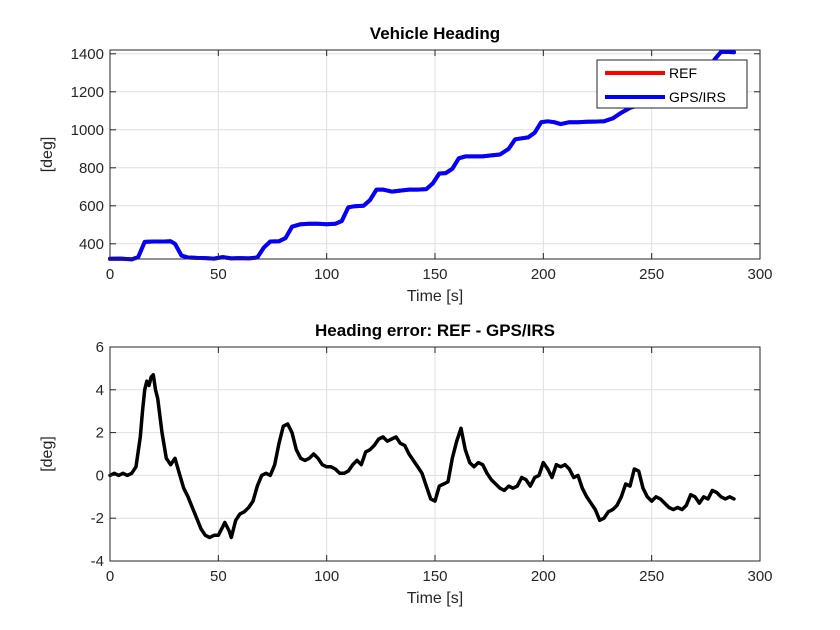  What do you see at coordinates (100, 347) in the screenshot?
I see `y-tick-label: 6` at bounding box center [100, 347].